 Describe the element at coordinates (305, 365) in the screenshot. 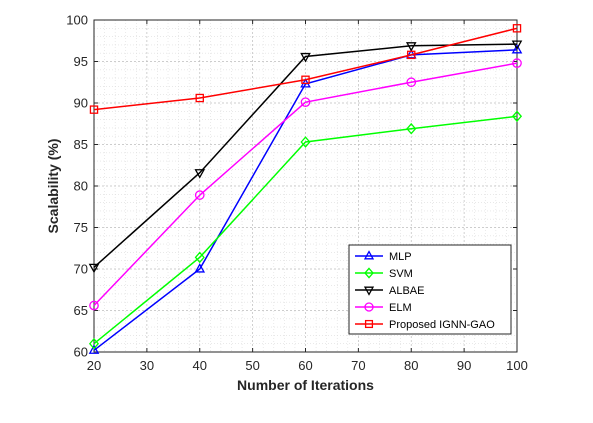

I see `x-tick-label: 60` at that location.